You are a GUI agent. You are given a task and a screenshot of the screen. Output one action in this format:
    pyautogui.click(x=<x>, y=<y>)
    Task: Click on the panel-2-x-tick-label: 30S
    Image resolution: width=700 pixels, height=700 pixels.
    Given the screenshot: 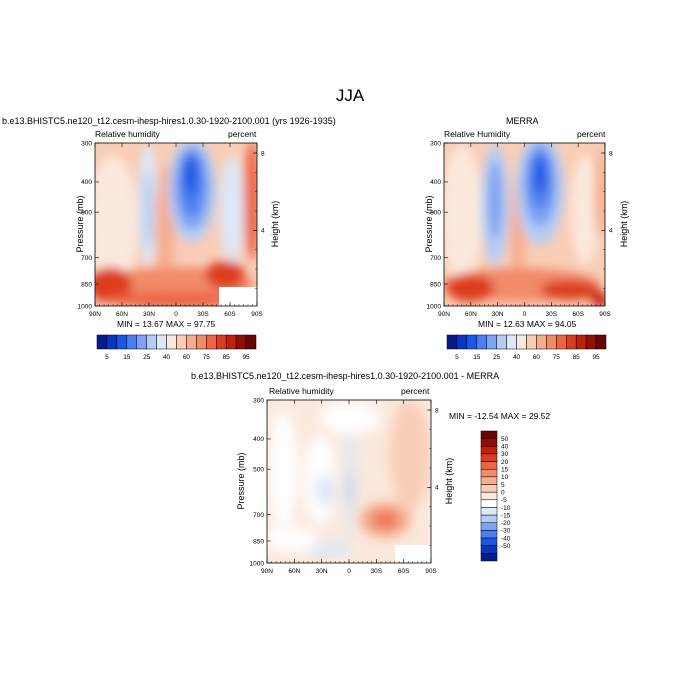 What is the action you would take?
    pyautogui.click(x=552, y=314)
    